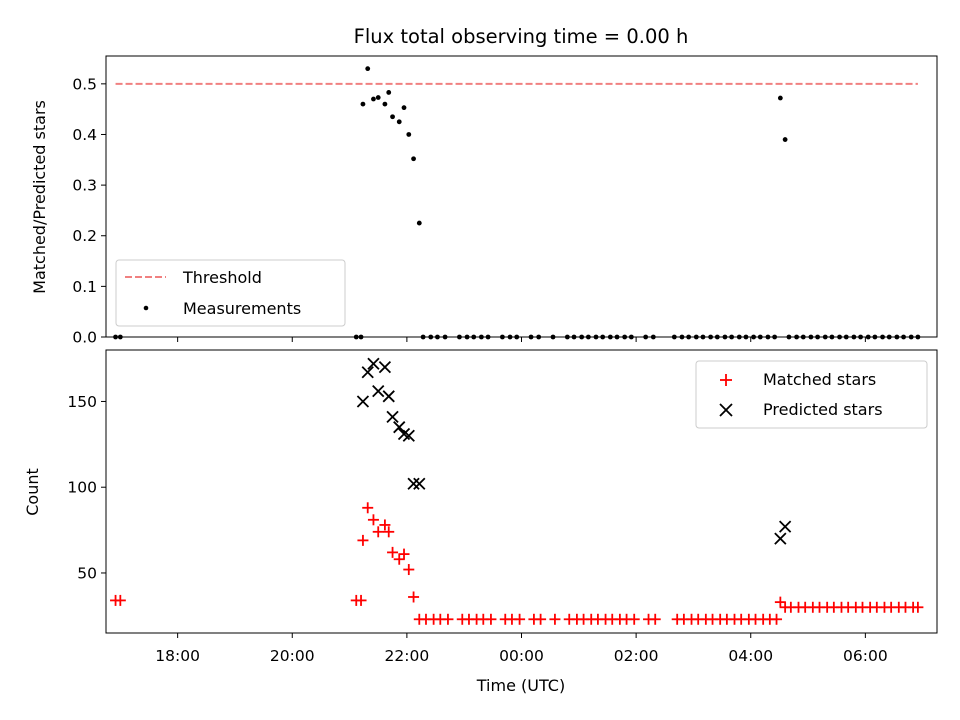 This screenshot has height=720, width=960. Describe the element at coordinates (636, 656) in the screenshot. I see `count-x-tick-label: 02:00` at that location.